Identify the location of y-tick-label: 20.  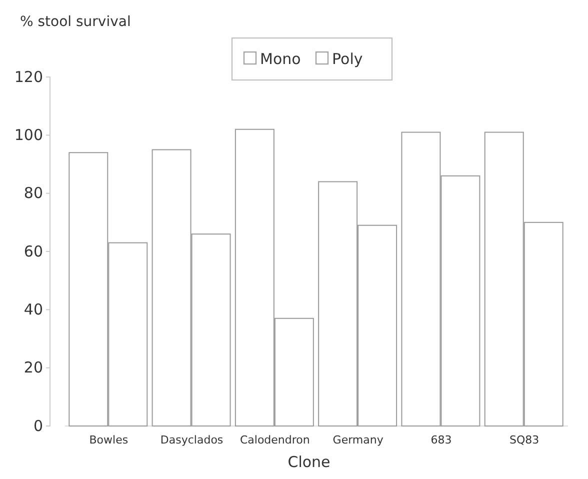
(33, 367).